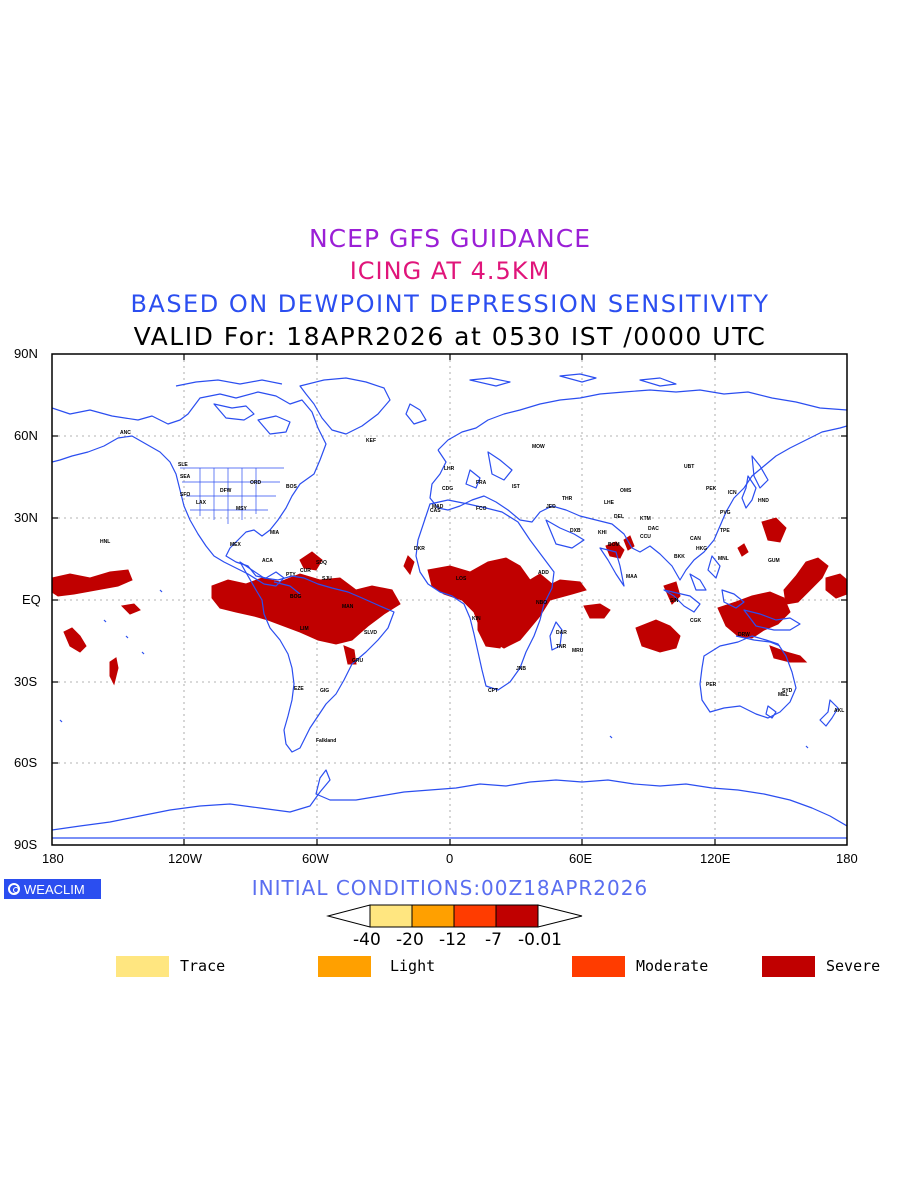 Image resolution: width=900 pixels, height=1200 pixels. I want to click on station-label: TPE, so click(725, 531).